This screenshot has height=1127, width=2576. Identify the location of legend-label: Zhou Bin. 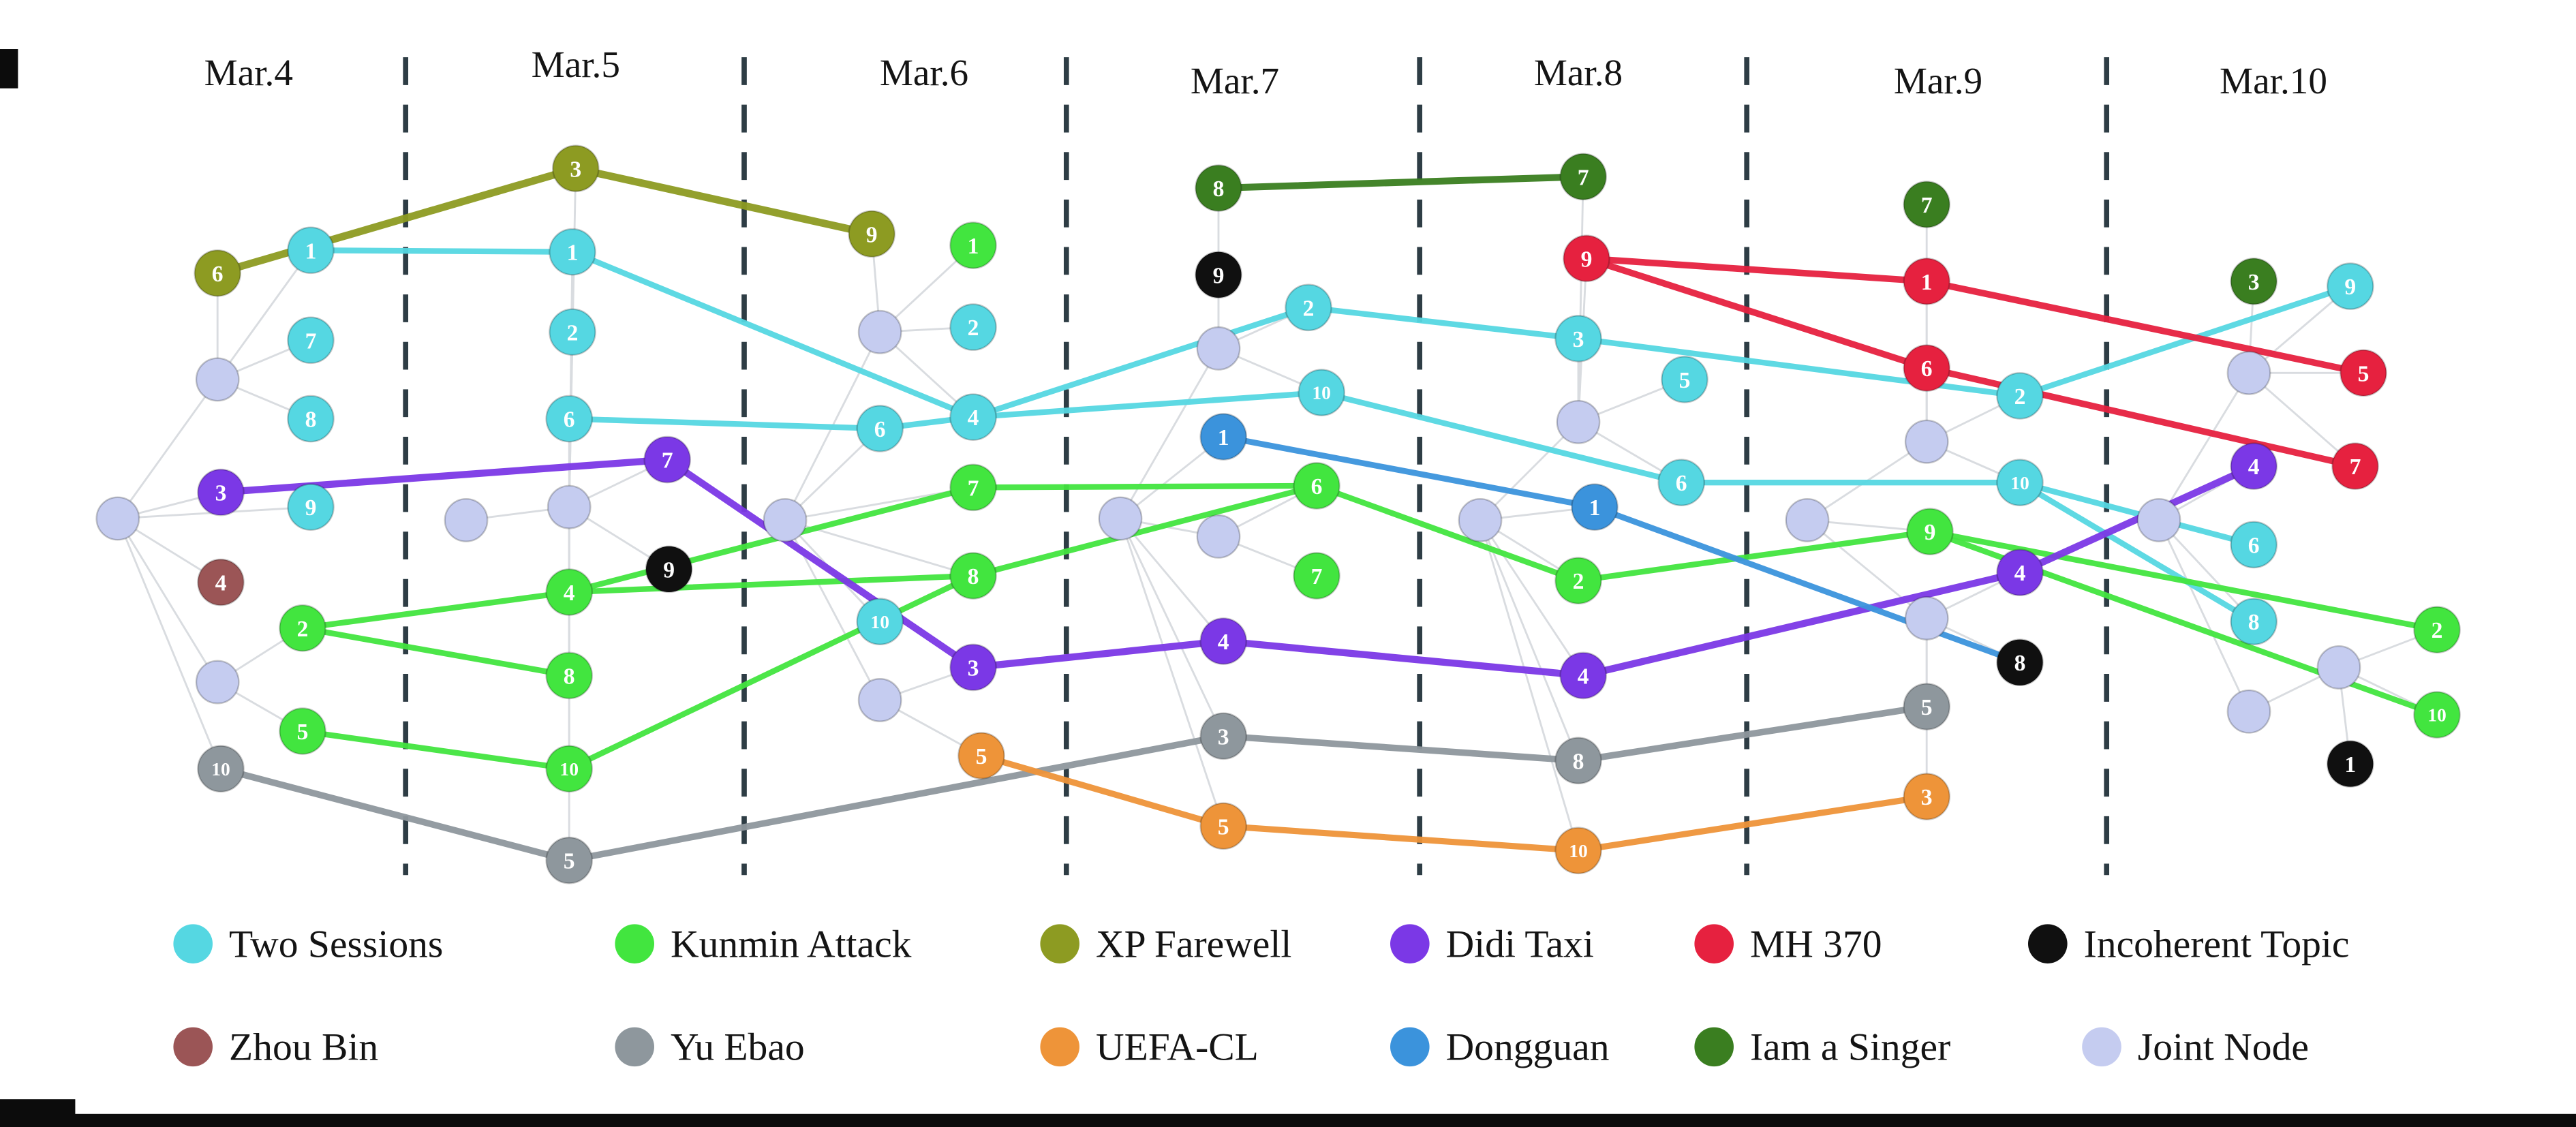
(303, 1047).